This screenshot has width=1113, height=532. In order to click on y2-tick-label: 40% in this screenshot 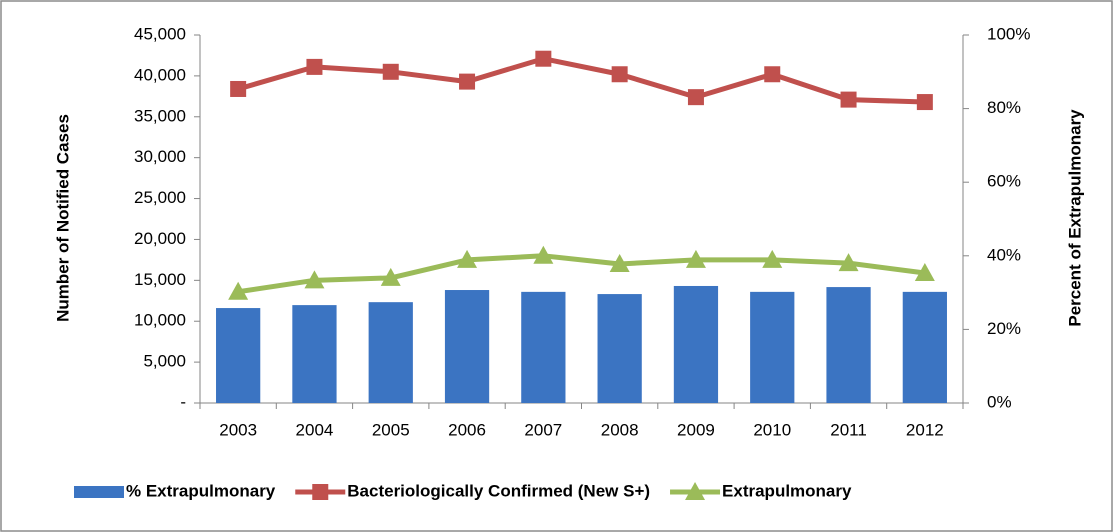, I will do `click(1004, 254)`.